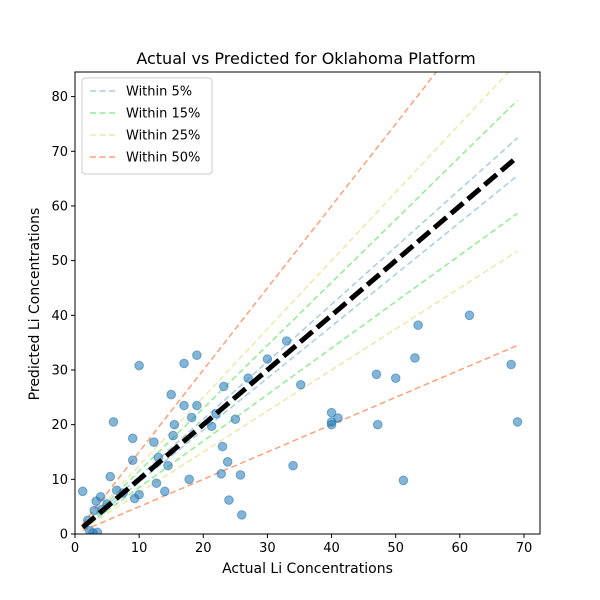 The height and width of the screenshot is (600, 600). Describe the element at coordinates (59, 152) in the screenshot. I see `y-tick-label: 70` at that location.